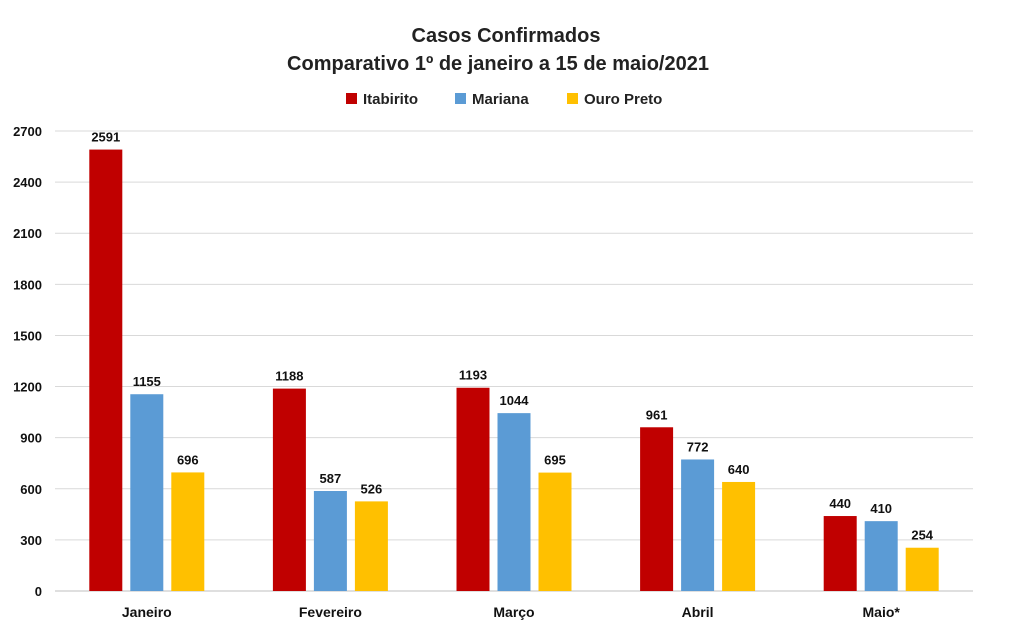  What do you see at coordinates (515, 400) in the screenshot?
I see `data-label: 1044` at bounding box center [515, 400].